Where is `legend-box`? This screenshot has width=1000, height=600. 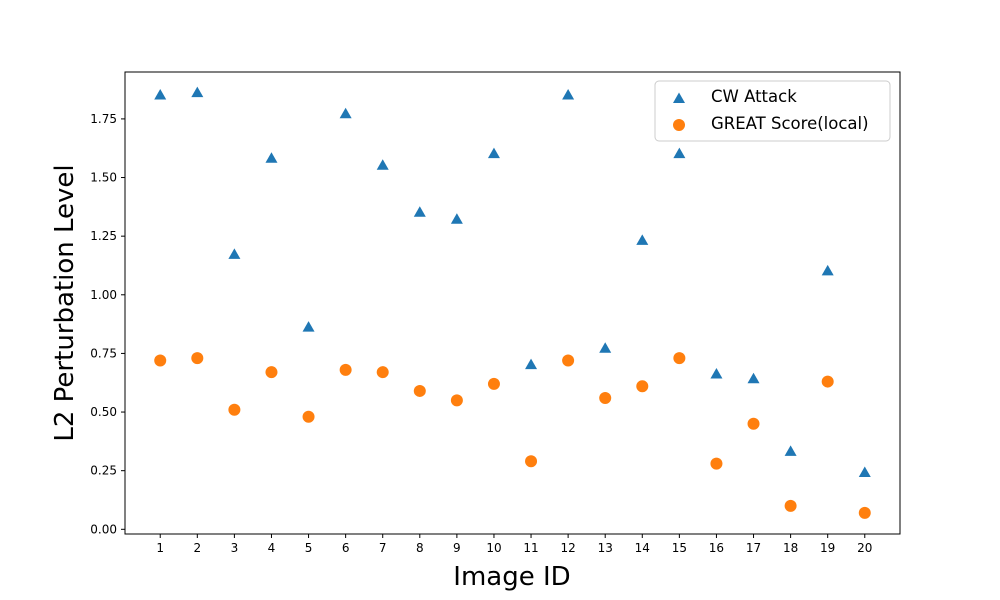
legend-box is located at coordinates (772, 111).